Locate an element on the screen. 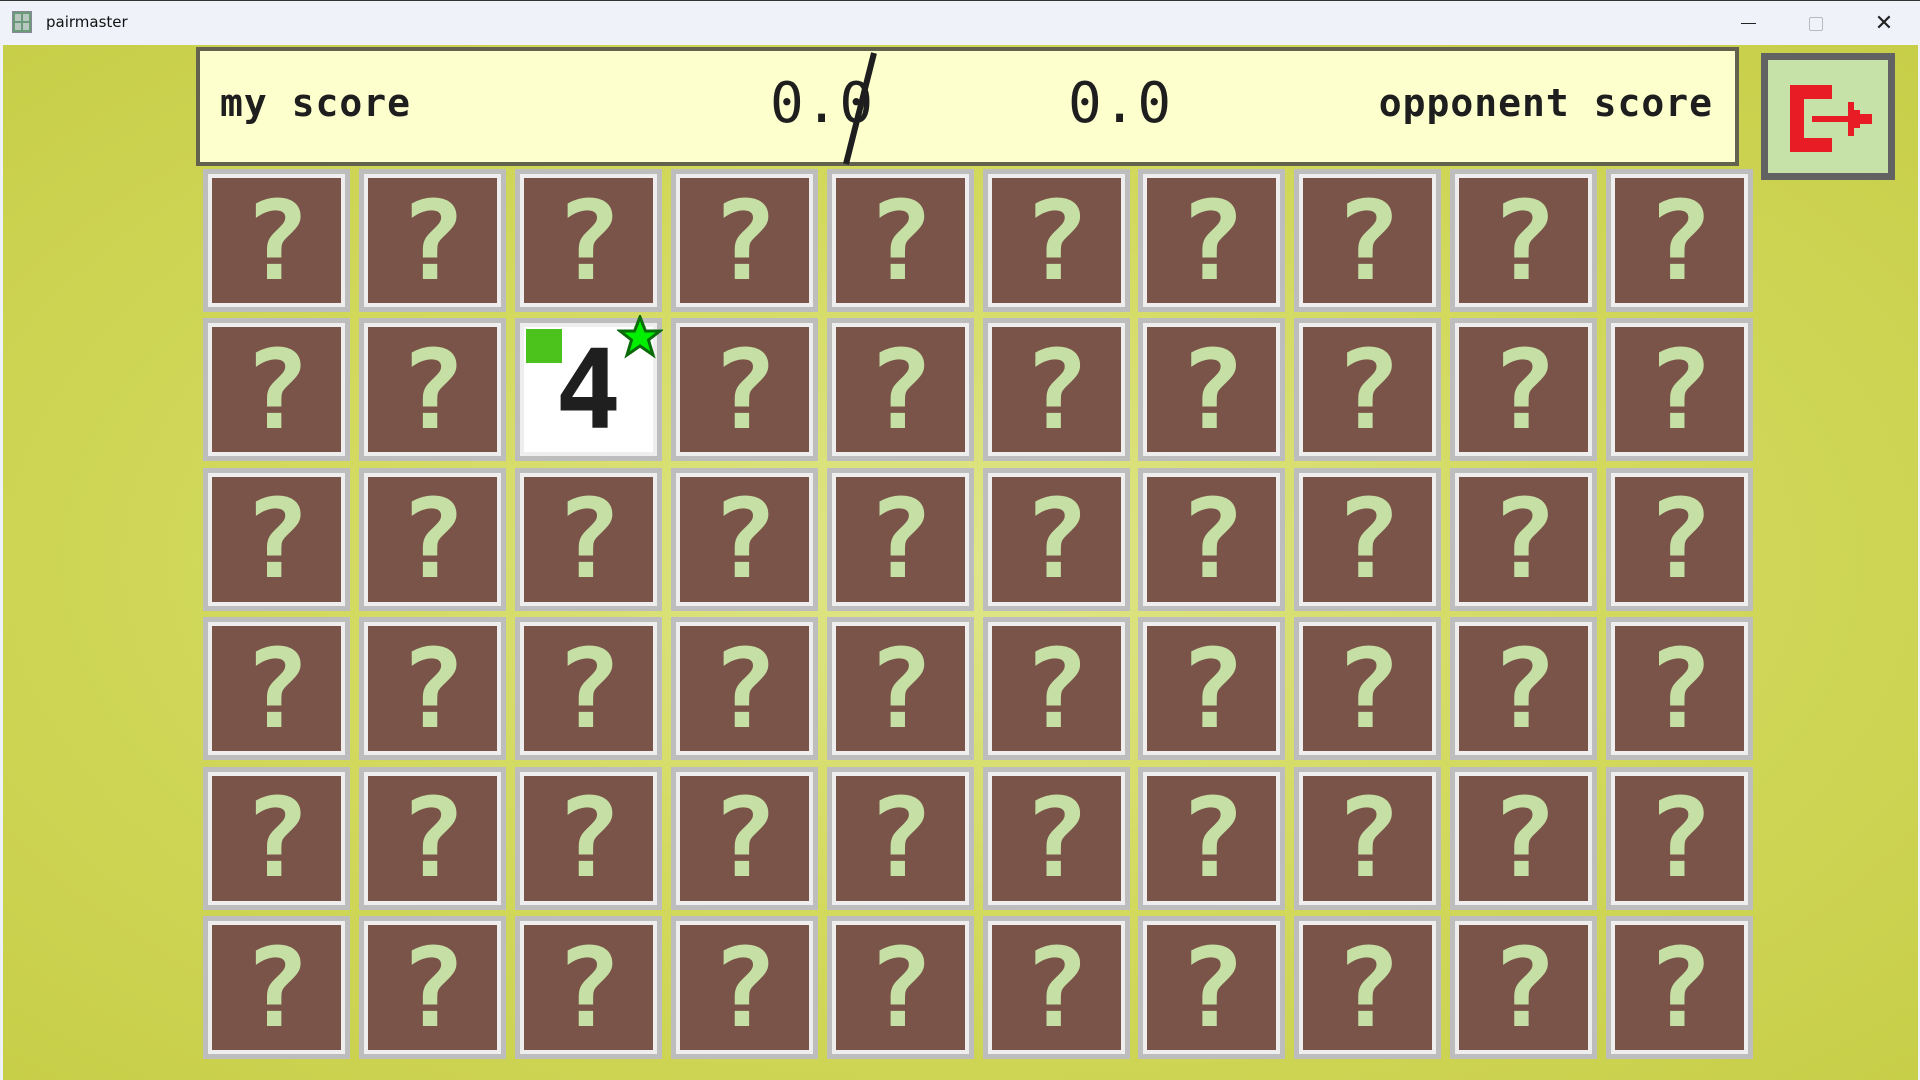 This screenshot has width=1920, height=1080. card-revealed: 4 is located at coordinates (588, 388).